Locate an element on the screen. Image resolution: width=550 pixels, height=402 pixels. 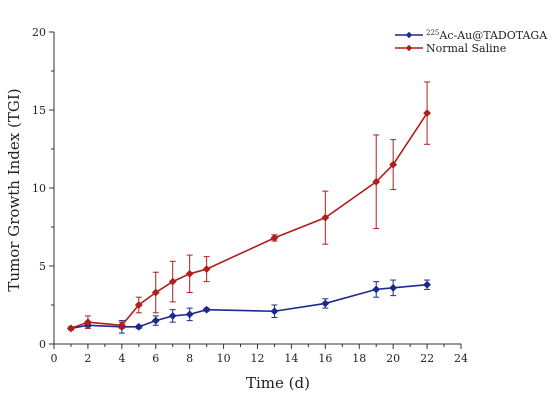
x-tick-label: 2 is located at coordinates (87, 358).